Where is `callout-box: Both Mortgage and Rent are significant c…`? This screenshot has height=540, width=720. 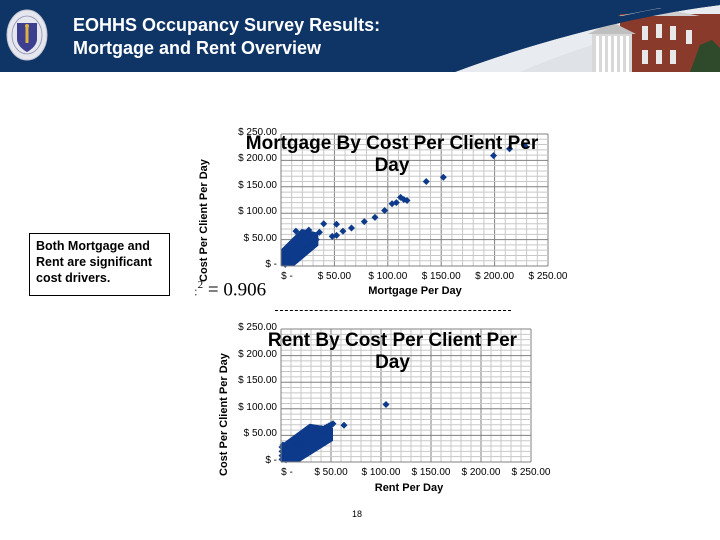
callout-box: Both Mortgage and Rent are significant c… is located at coordinates (99, 264).